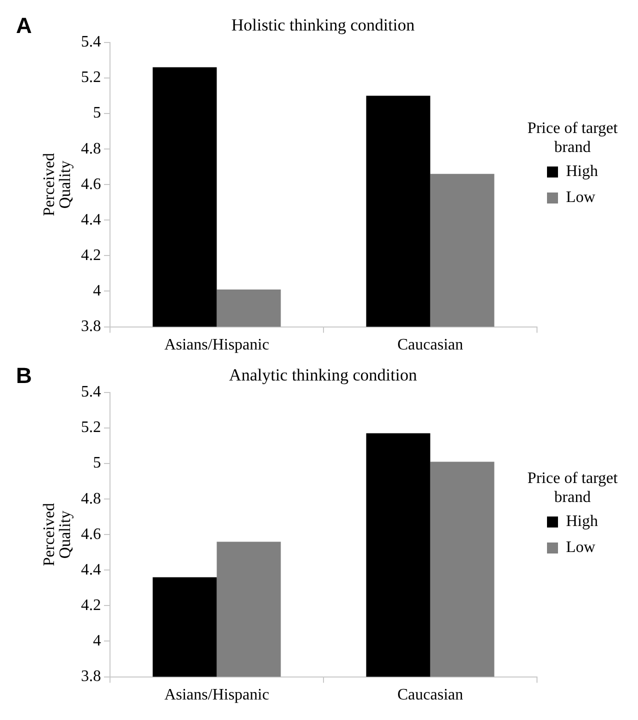  I want to click on chart-title: Holistic thinking condition, so click(323, 25).